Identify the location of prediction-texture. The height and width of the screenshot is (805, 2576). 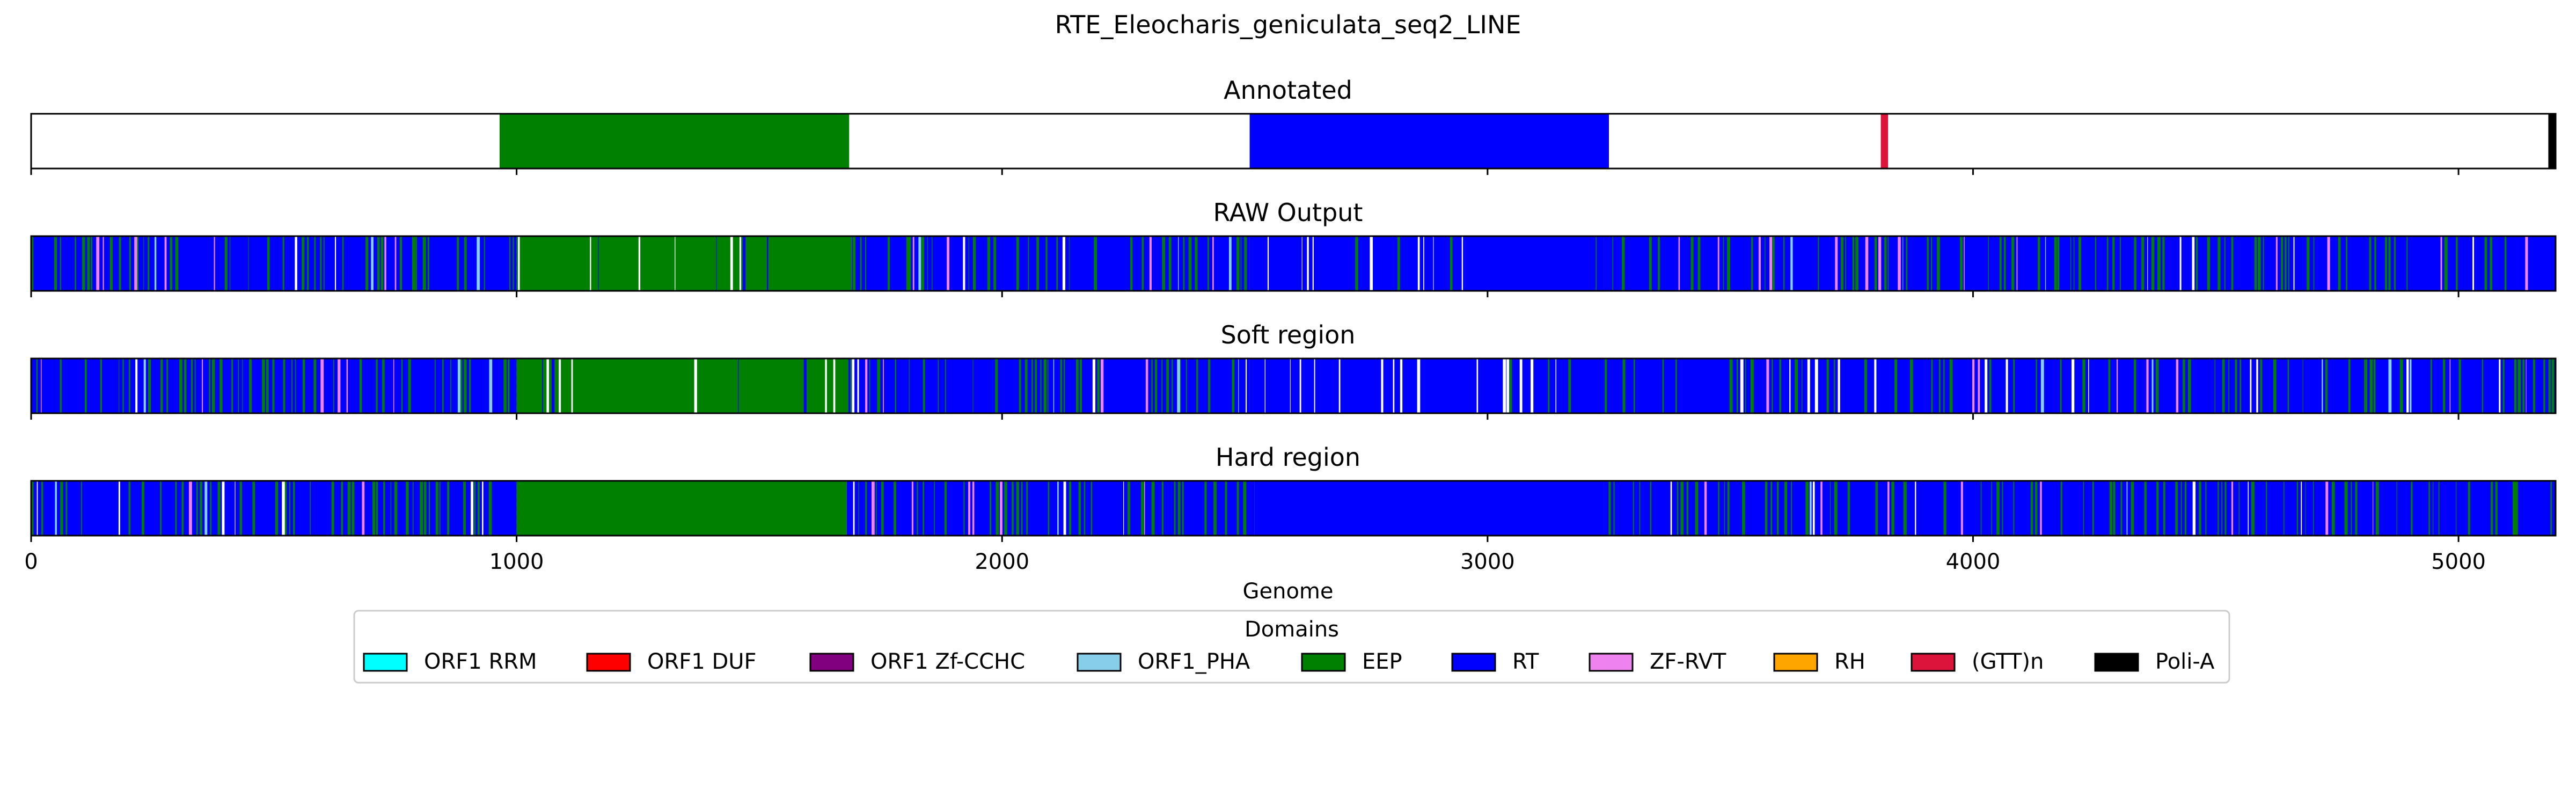
(1279, 263).